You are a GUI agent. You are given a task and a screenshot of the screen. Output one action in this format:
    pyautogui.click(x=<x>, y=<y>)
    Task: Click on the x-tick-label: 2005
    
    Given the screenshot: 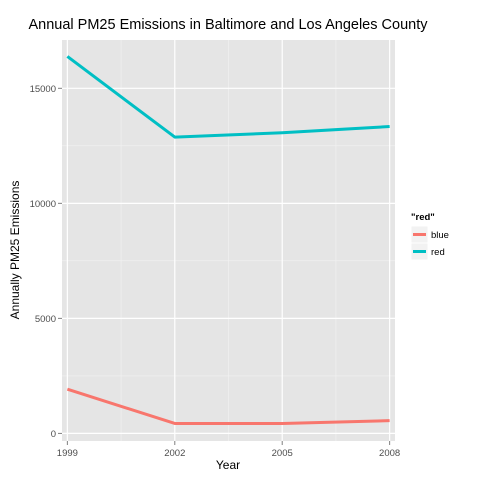 What is the action you would take?
    pyautogui.click(x=282, y=453)
    